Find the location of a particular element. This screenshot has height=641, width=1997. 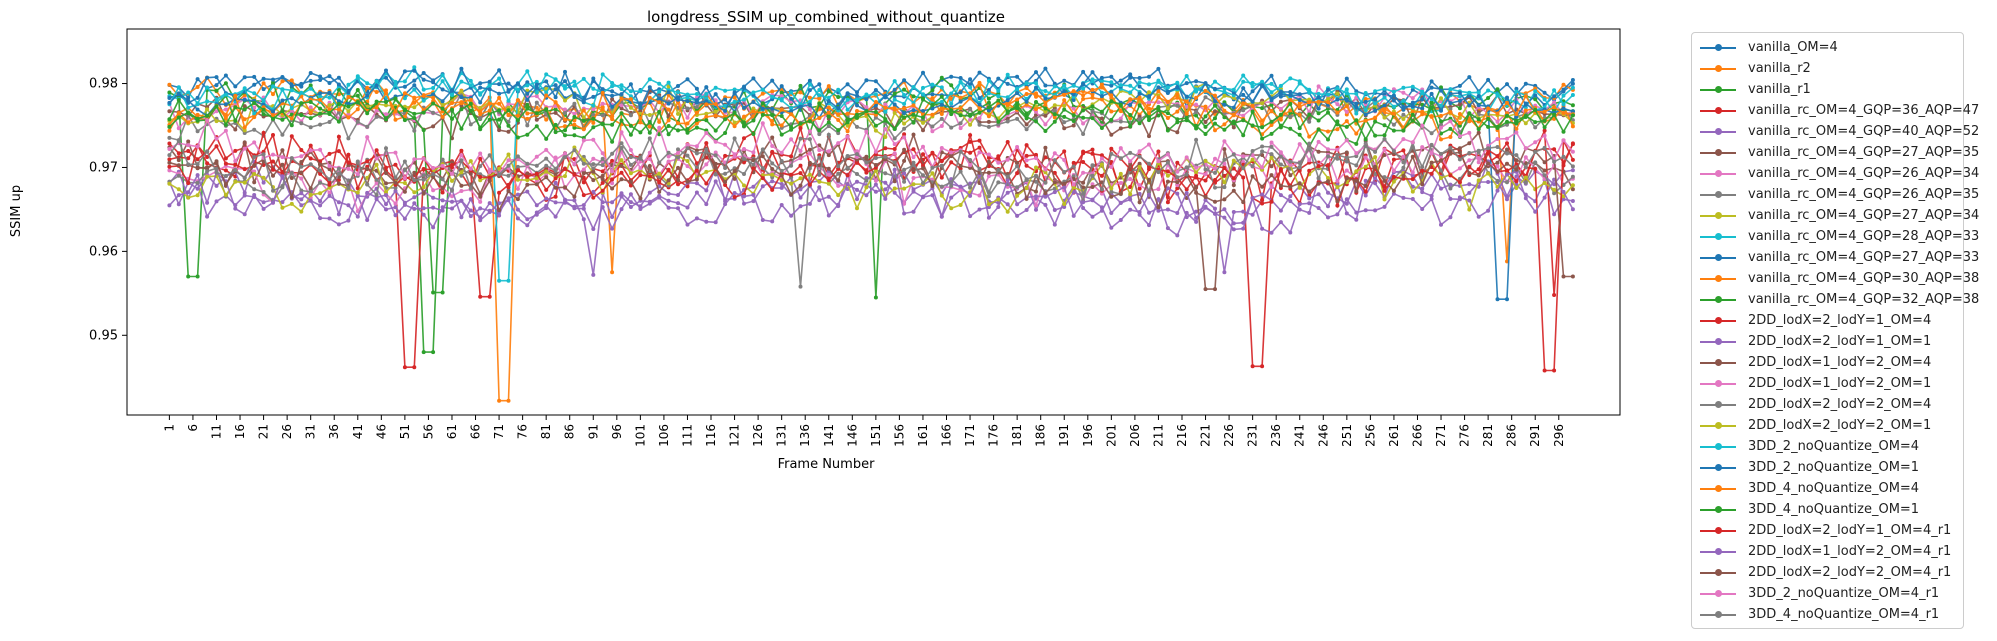

y-axis-label: SSIM up is located at coordinates (16, 211).